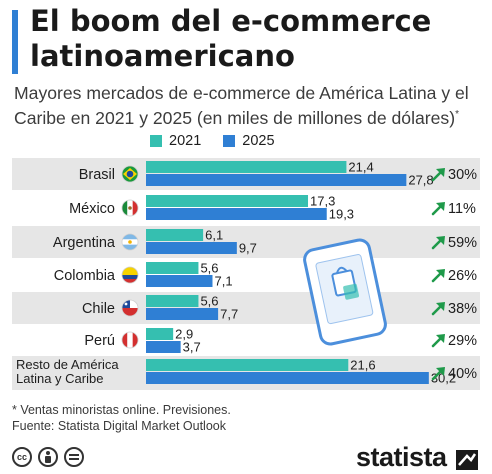 The height and width of the screenshot is (474, 492). Describe the element at coordinates (322, 201) in the screenshot. I see `value-label-2021: 17,3` at that location.